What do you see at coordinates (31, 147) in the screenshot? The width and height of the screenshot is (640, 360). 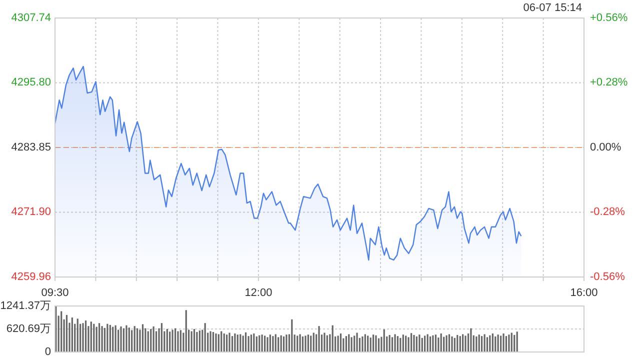 I see `y-tick-label: 4283.85` at bounding box center [31, 147].